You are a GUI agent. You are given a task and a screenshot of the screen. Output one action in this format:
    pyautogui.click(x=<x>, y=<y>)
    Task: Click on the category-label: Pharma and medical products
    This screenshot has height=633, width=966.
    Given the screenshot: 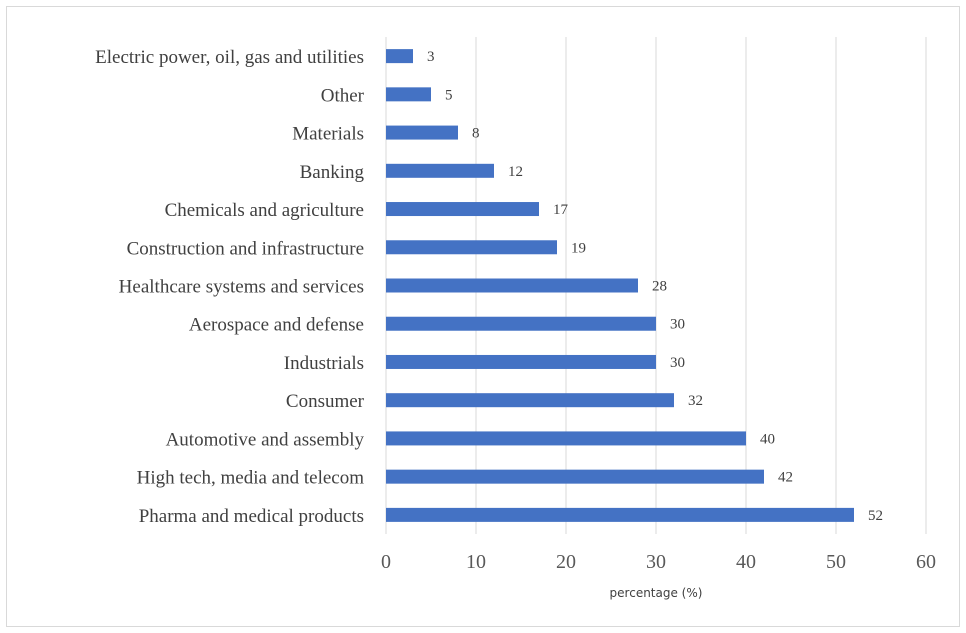 What is the action you would take?
    pyautogui.click(x=251, y=516)
    